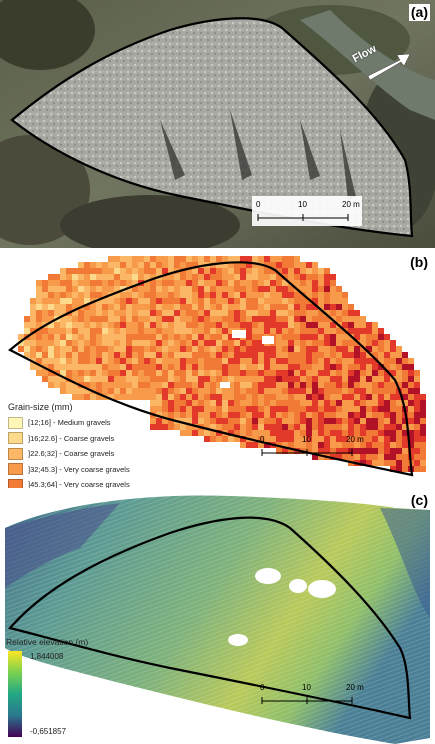  Describe the element at coordinates (48, 731) in the screenshot. I see `elevation-min-value: -0,651857` at that location.